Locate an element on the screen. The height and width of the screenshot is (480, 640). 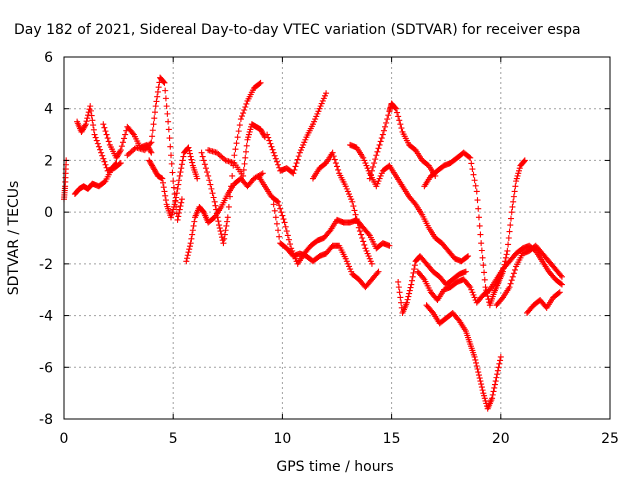
y-tick-label: 6 is located at coordinates (48, 58).